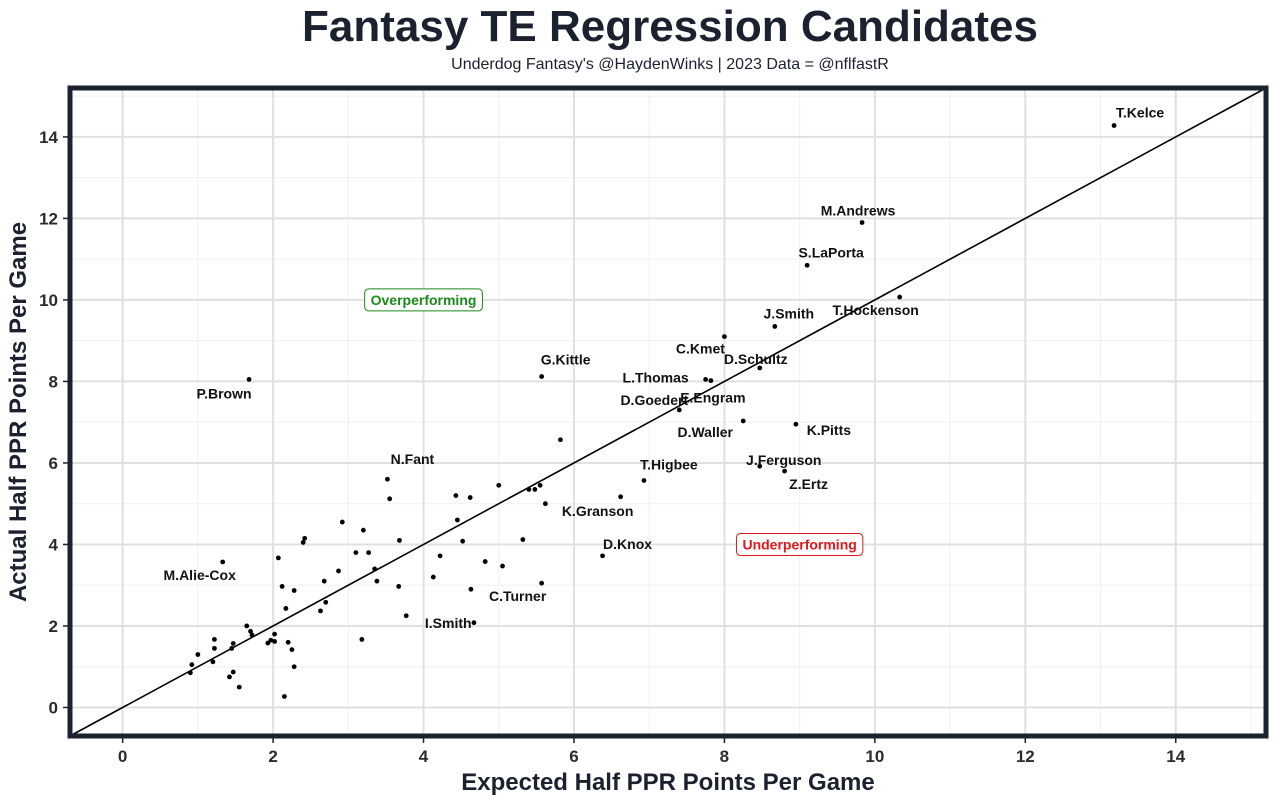 This screenshot has width=1280, height=804. I want to click on point-label: T.Higbee, so click(669, 464).